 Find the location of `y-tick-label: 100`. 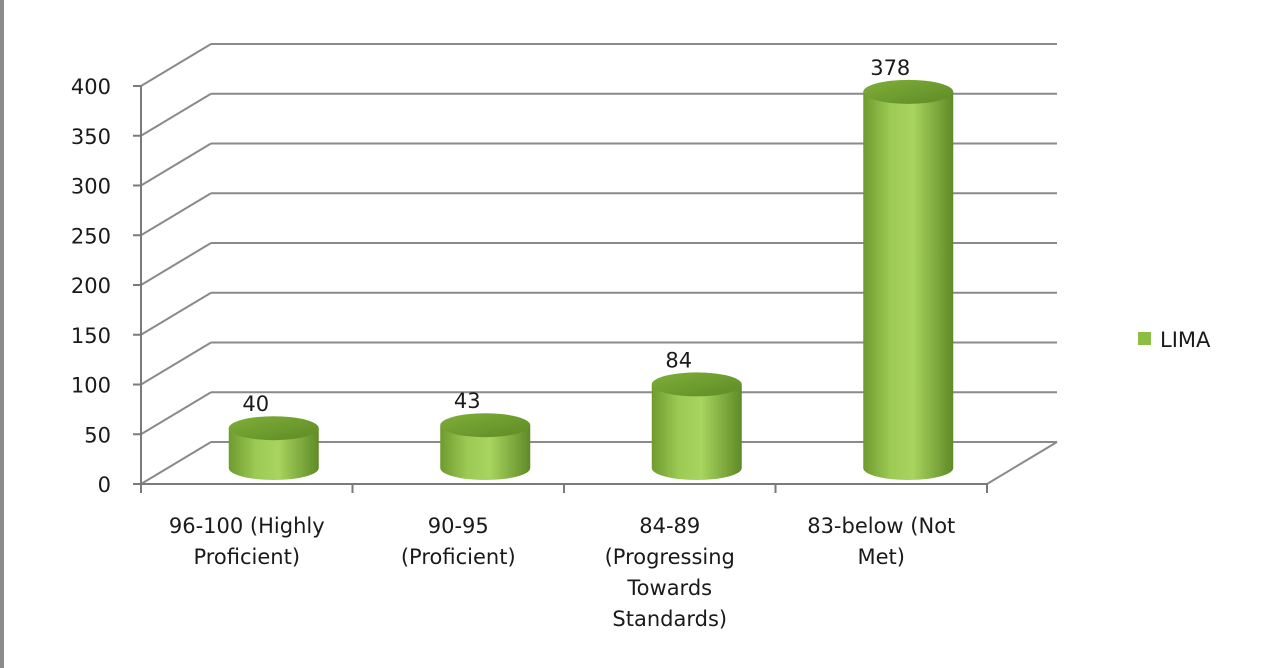

y-tick-label: 100 is located at coordinates (91, 386).